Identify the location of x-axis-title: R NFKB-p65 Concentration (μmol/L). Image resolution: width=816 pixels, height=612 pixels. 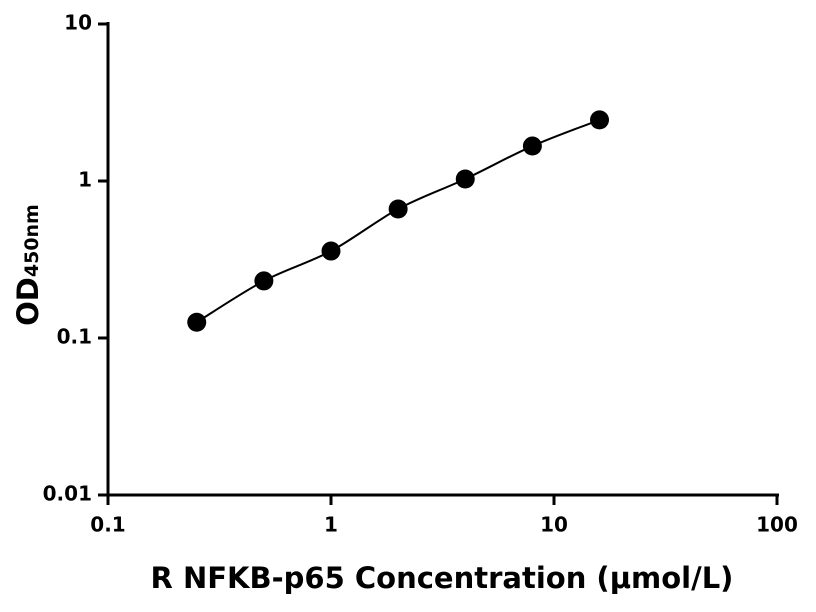
(442, 578).